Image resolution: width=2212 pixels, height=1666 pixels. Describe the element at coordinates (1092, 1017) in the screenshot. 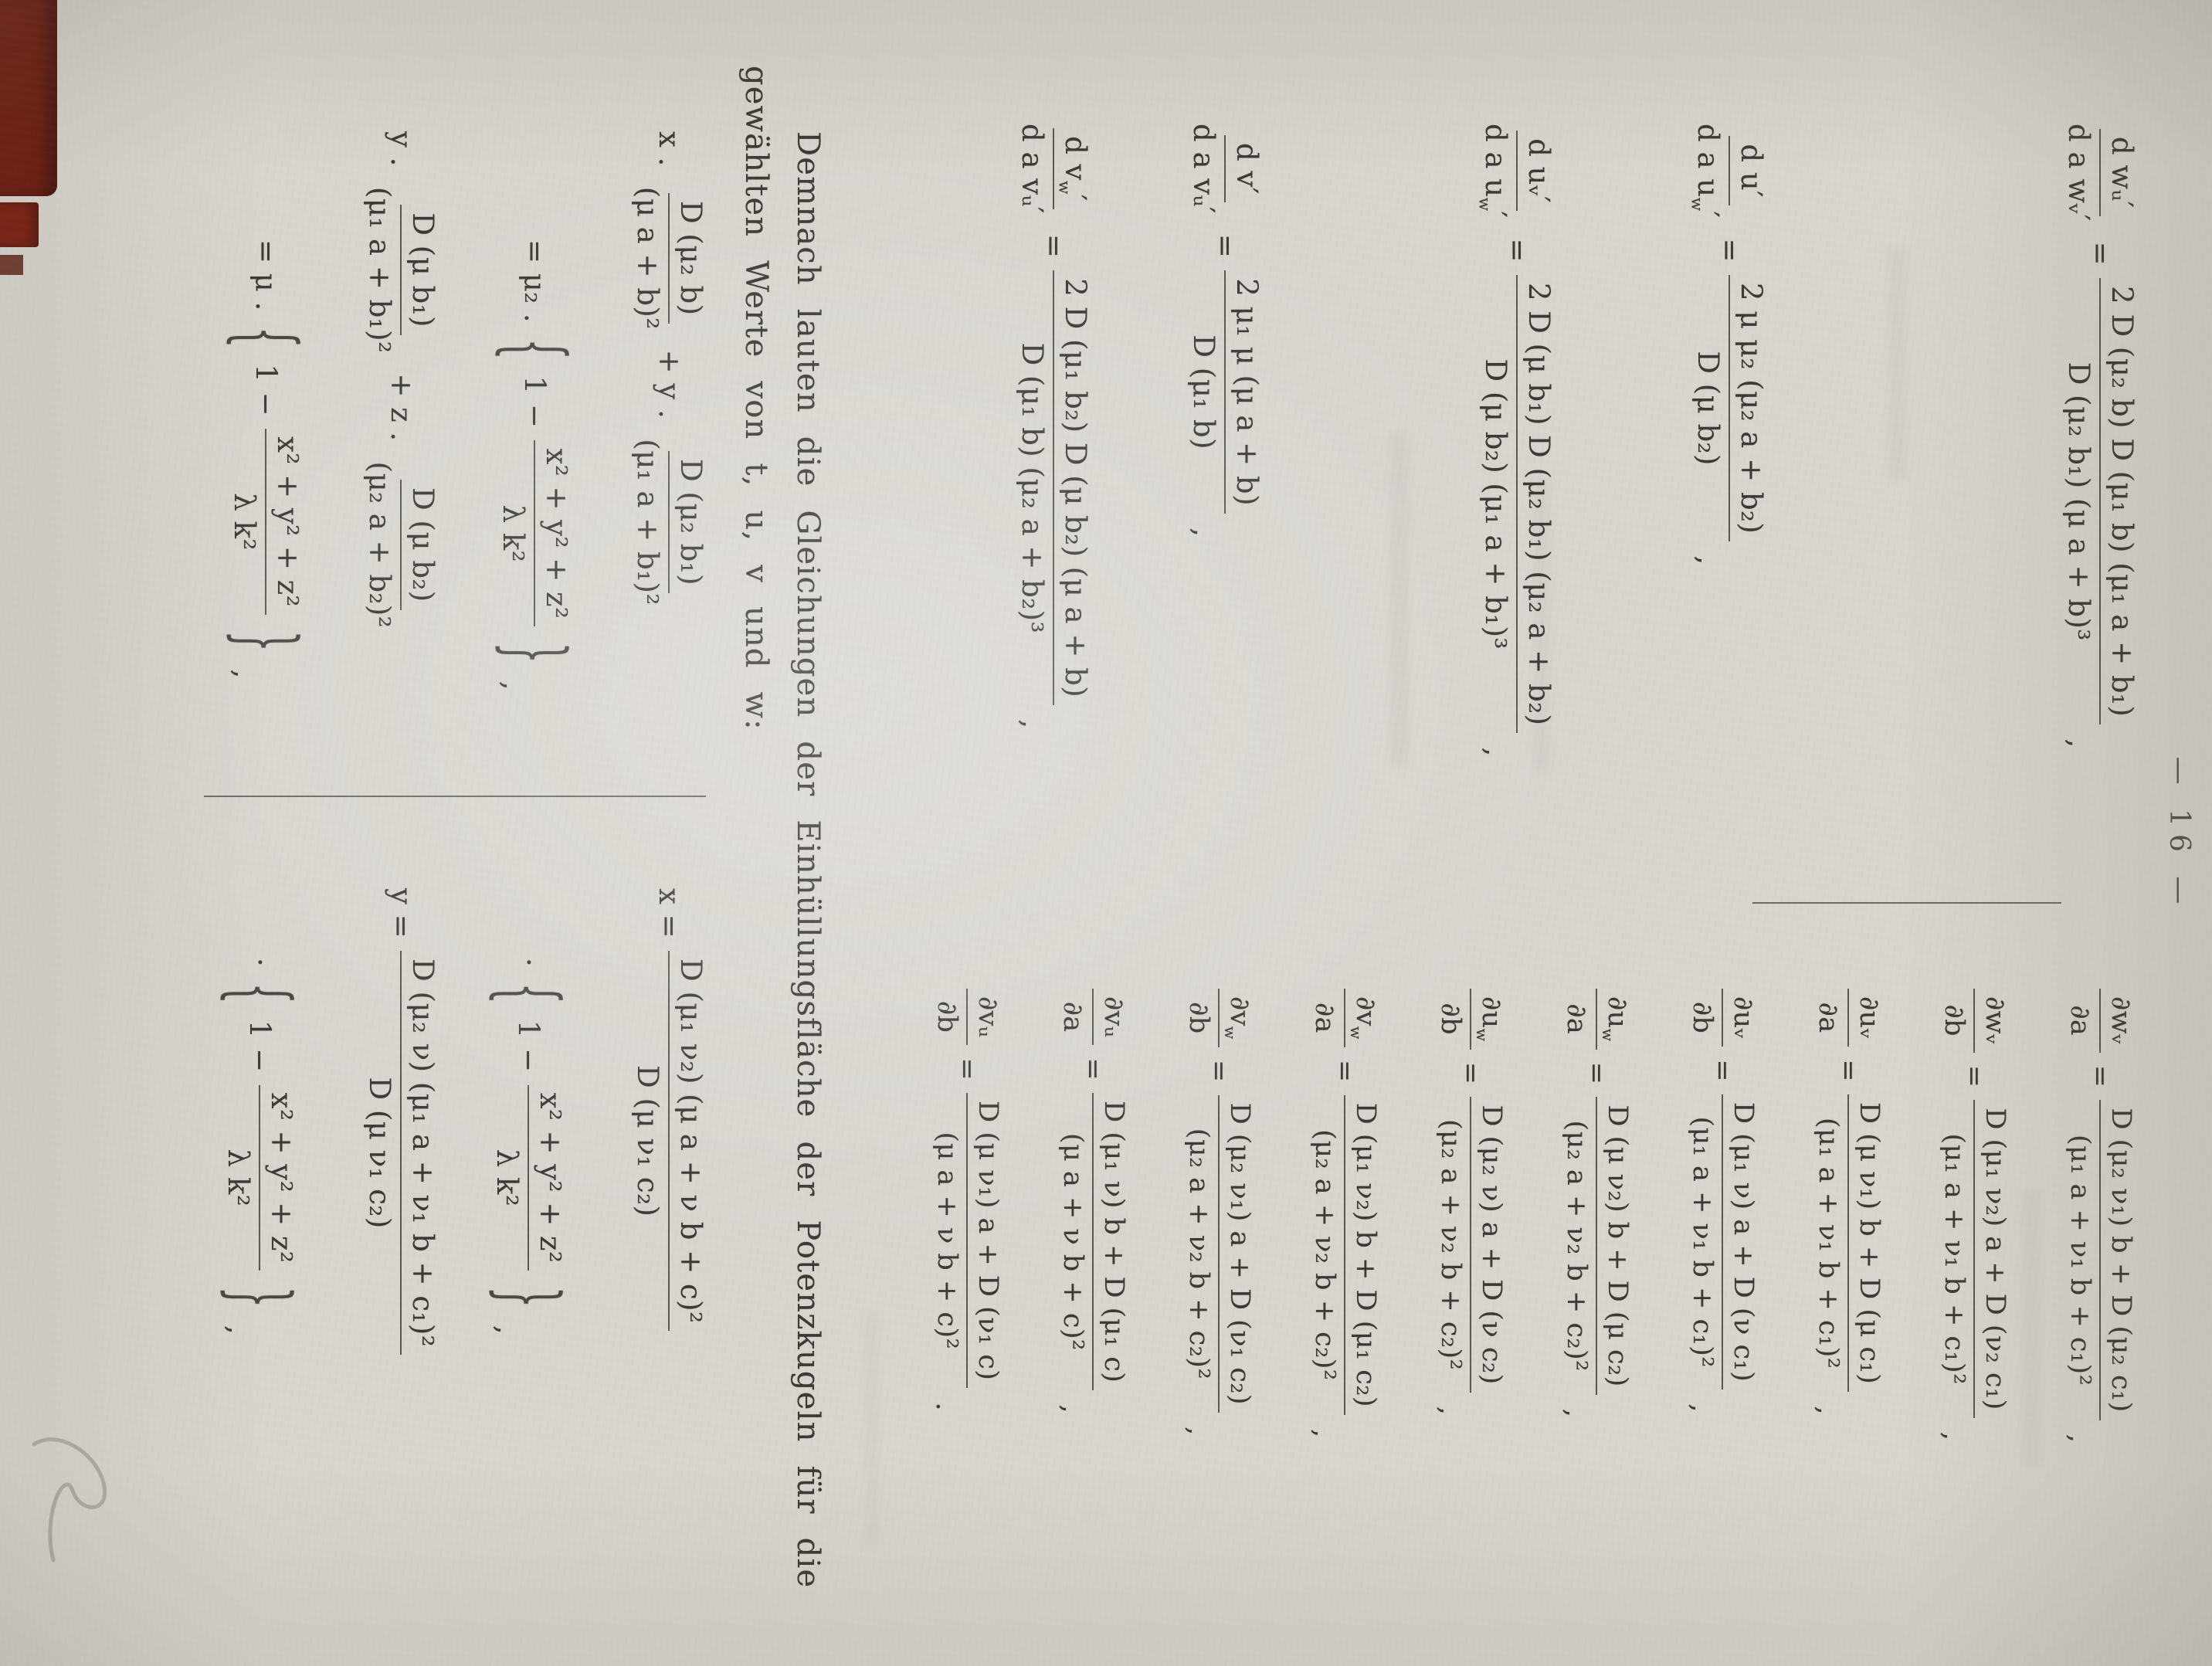

I see `lhs-fraction: ∂vᵤ ∂a` at that location.